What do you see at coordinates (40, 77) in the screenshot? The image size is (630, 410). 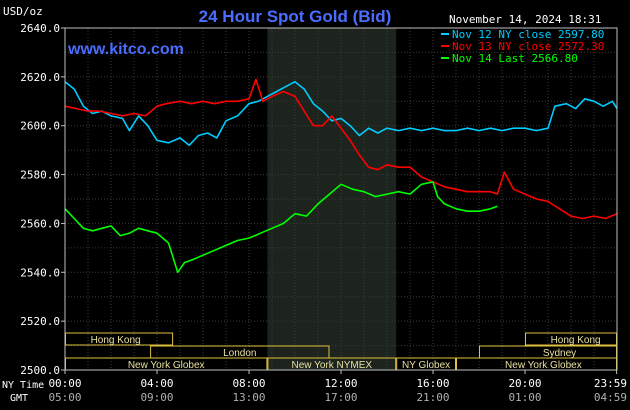 I see `y-tick-label: 2620.0` at bounding box center [40, 77].